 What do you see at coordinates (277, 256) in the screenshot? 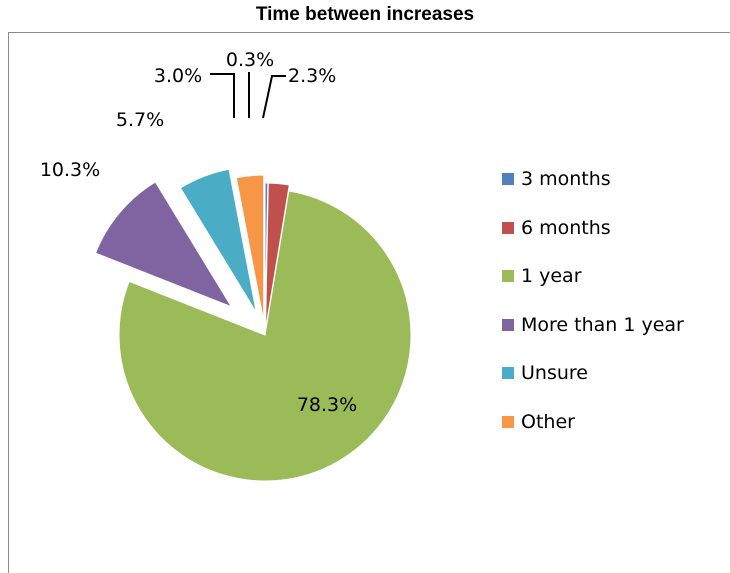
I see `pie-slice-6-months` at bounding box center [277, 256].